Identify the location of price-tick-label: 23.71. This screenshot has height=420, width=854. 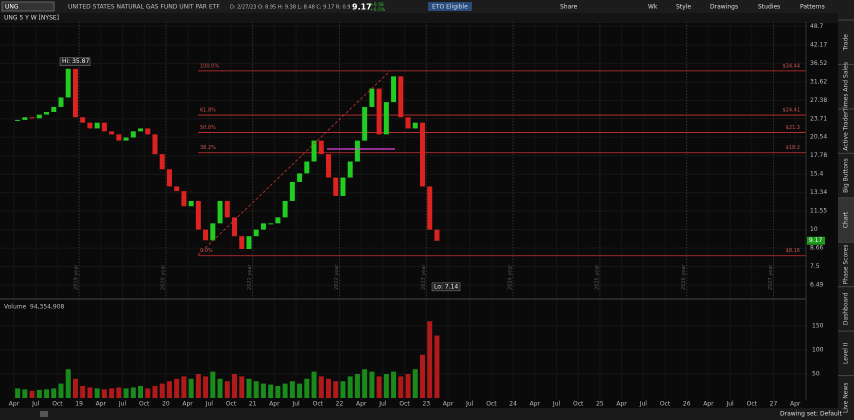
(818, 118).